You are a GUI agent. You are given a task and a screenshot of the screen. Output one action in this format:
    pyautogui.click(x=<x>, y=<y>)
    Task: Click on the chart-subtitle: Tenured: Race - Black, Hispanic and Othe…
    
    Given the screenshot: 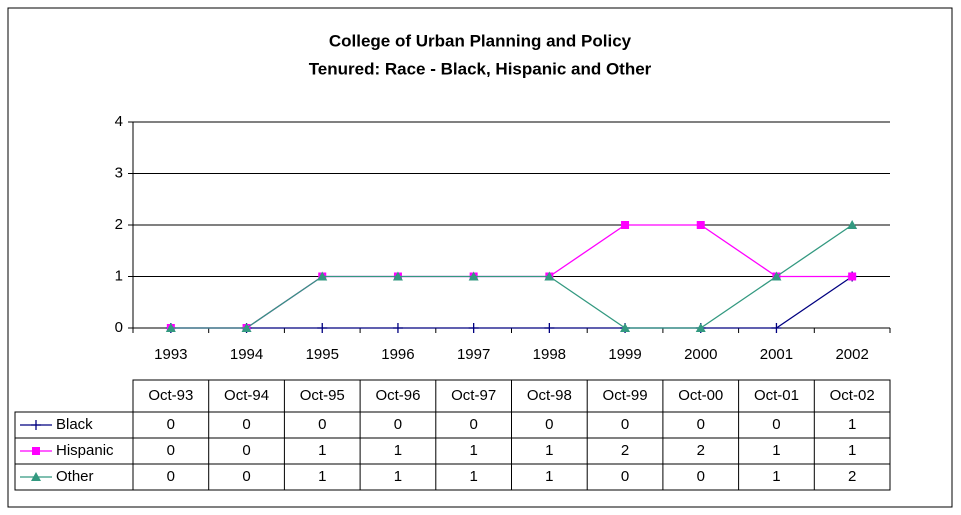 What is the action you would take?
    pyautogui.click(x=480, y=68)
    